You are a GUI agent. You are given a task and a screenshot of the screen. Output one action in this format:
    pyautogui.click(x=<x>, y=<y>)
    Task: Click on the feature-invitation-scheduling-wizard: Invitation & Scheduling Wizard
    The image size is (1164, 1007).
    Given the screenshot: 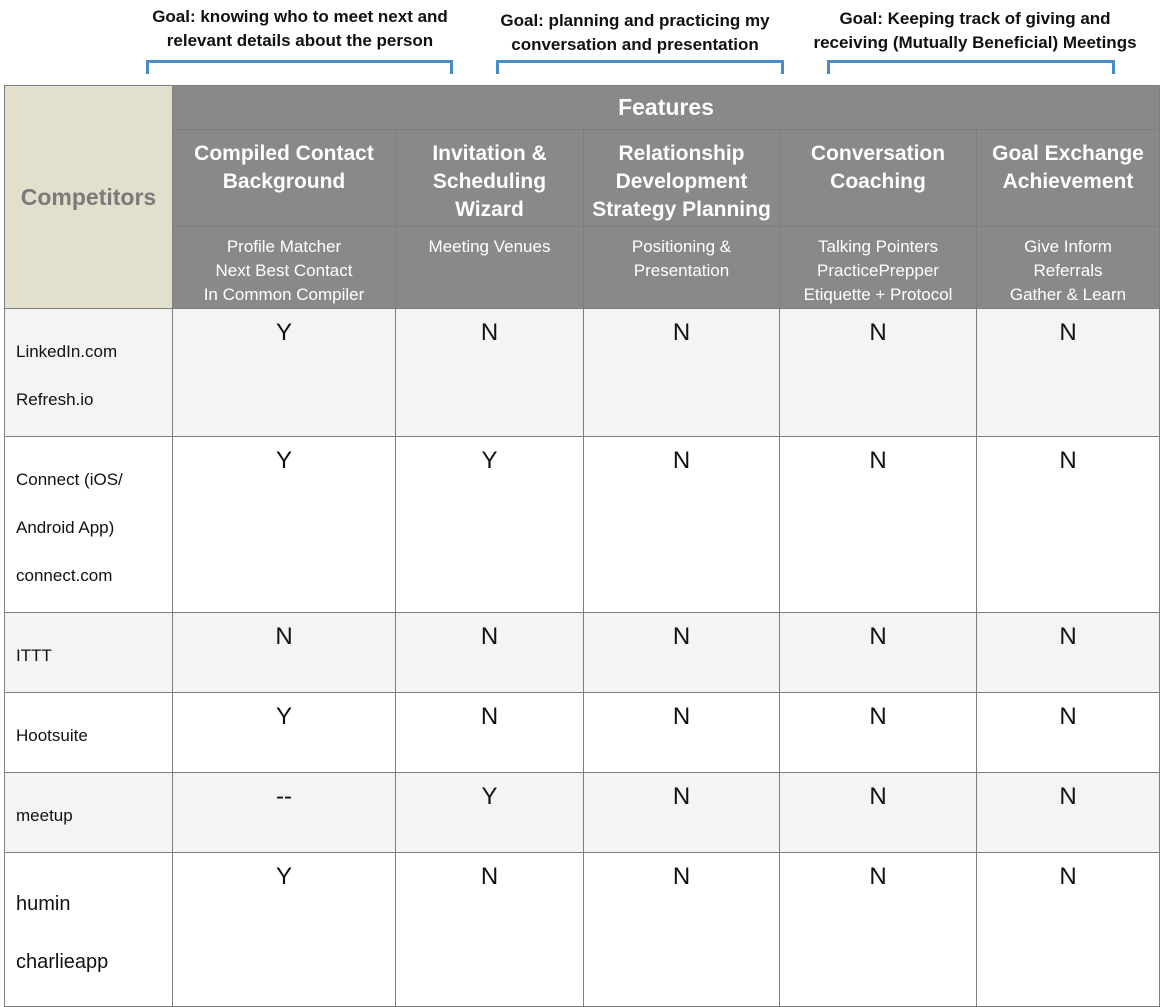 What is the action you would take?
    pyautogui.click(x=489, y=178)
    